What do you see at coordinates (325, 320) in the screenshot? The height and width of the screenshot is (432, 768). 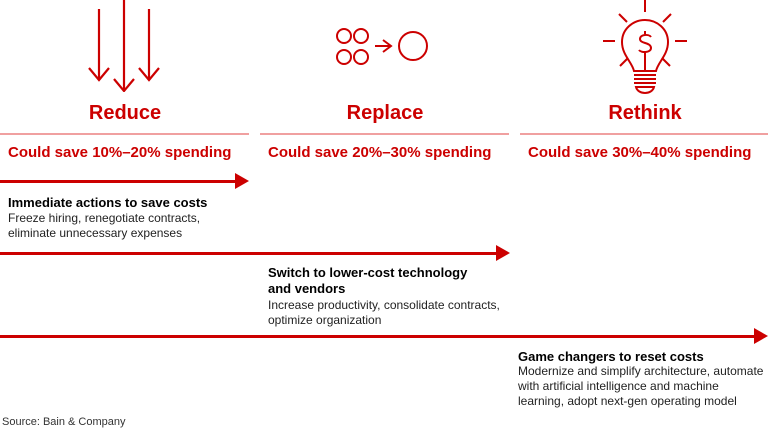 I see `step-body-line: optimize organization` at bounding box center [325, 320].